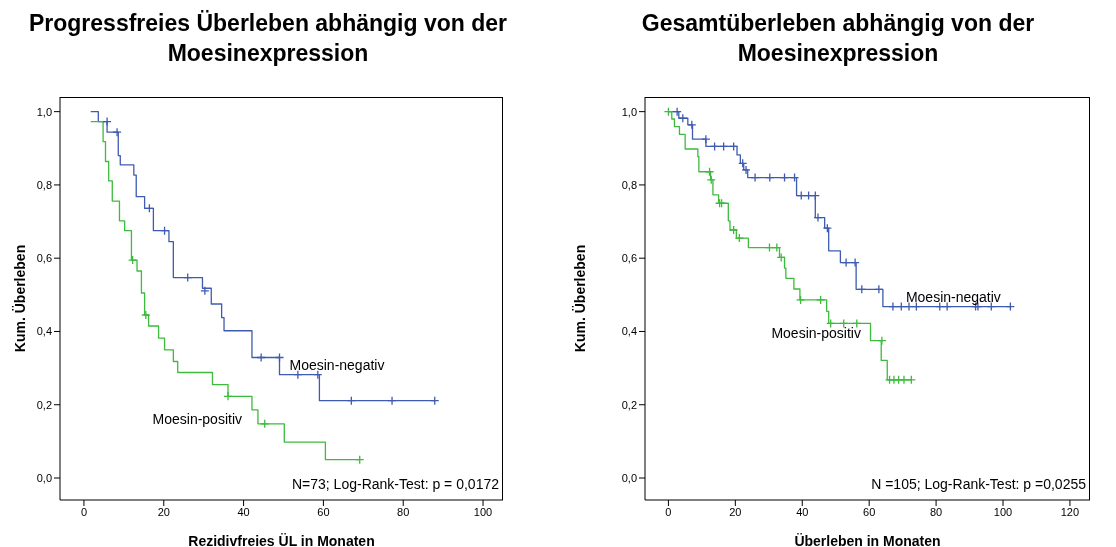 This screenshot has height=547, width=1116. Describe the element at coordinates (838, 38) in the screenshot. I see `chart-title: Gesamtüberleben abhängig von der Moesinexpression` at that location.